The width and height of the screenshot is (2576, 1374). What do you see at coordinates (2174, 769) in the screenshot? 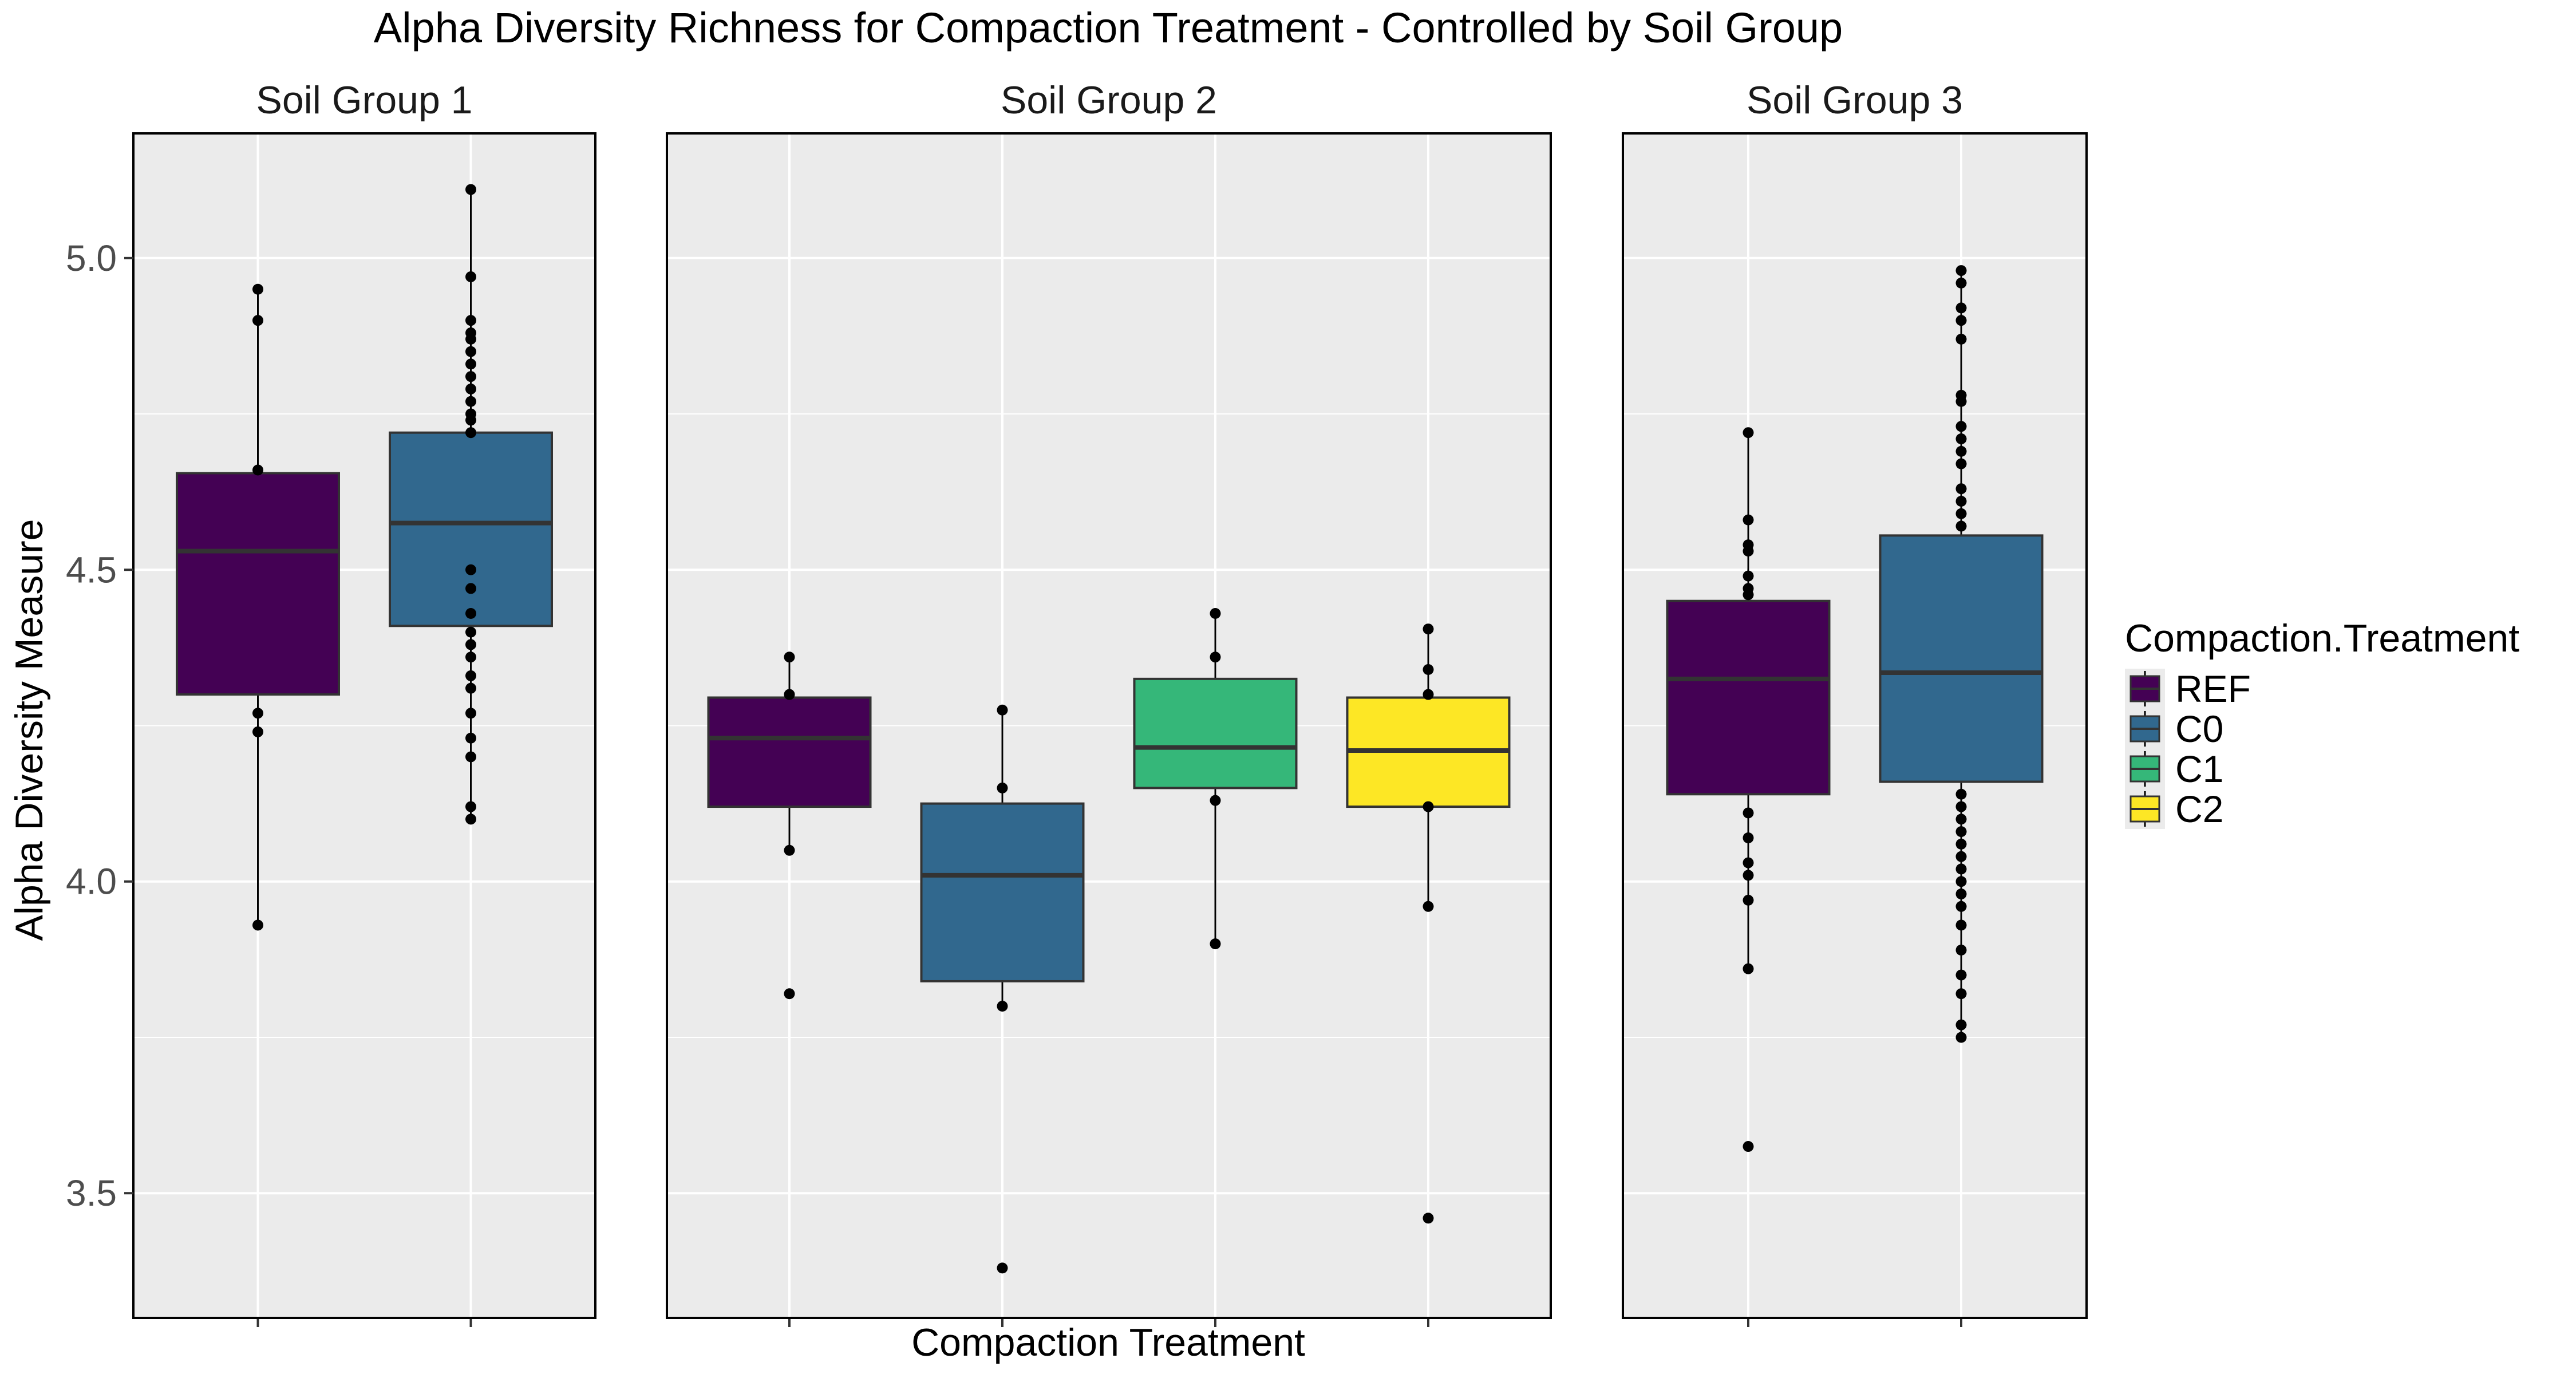
I see `legend-item-c1: C1` at bounding box center [2174, 769].